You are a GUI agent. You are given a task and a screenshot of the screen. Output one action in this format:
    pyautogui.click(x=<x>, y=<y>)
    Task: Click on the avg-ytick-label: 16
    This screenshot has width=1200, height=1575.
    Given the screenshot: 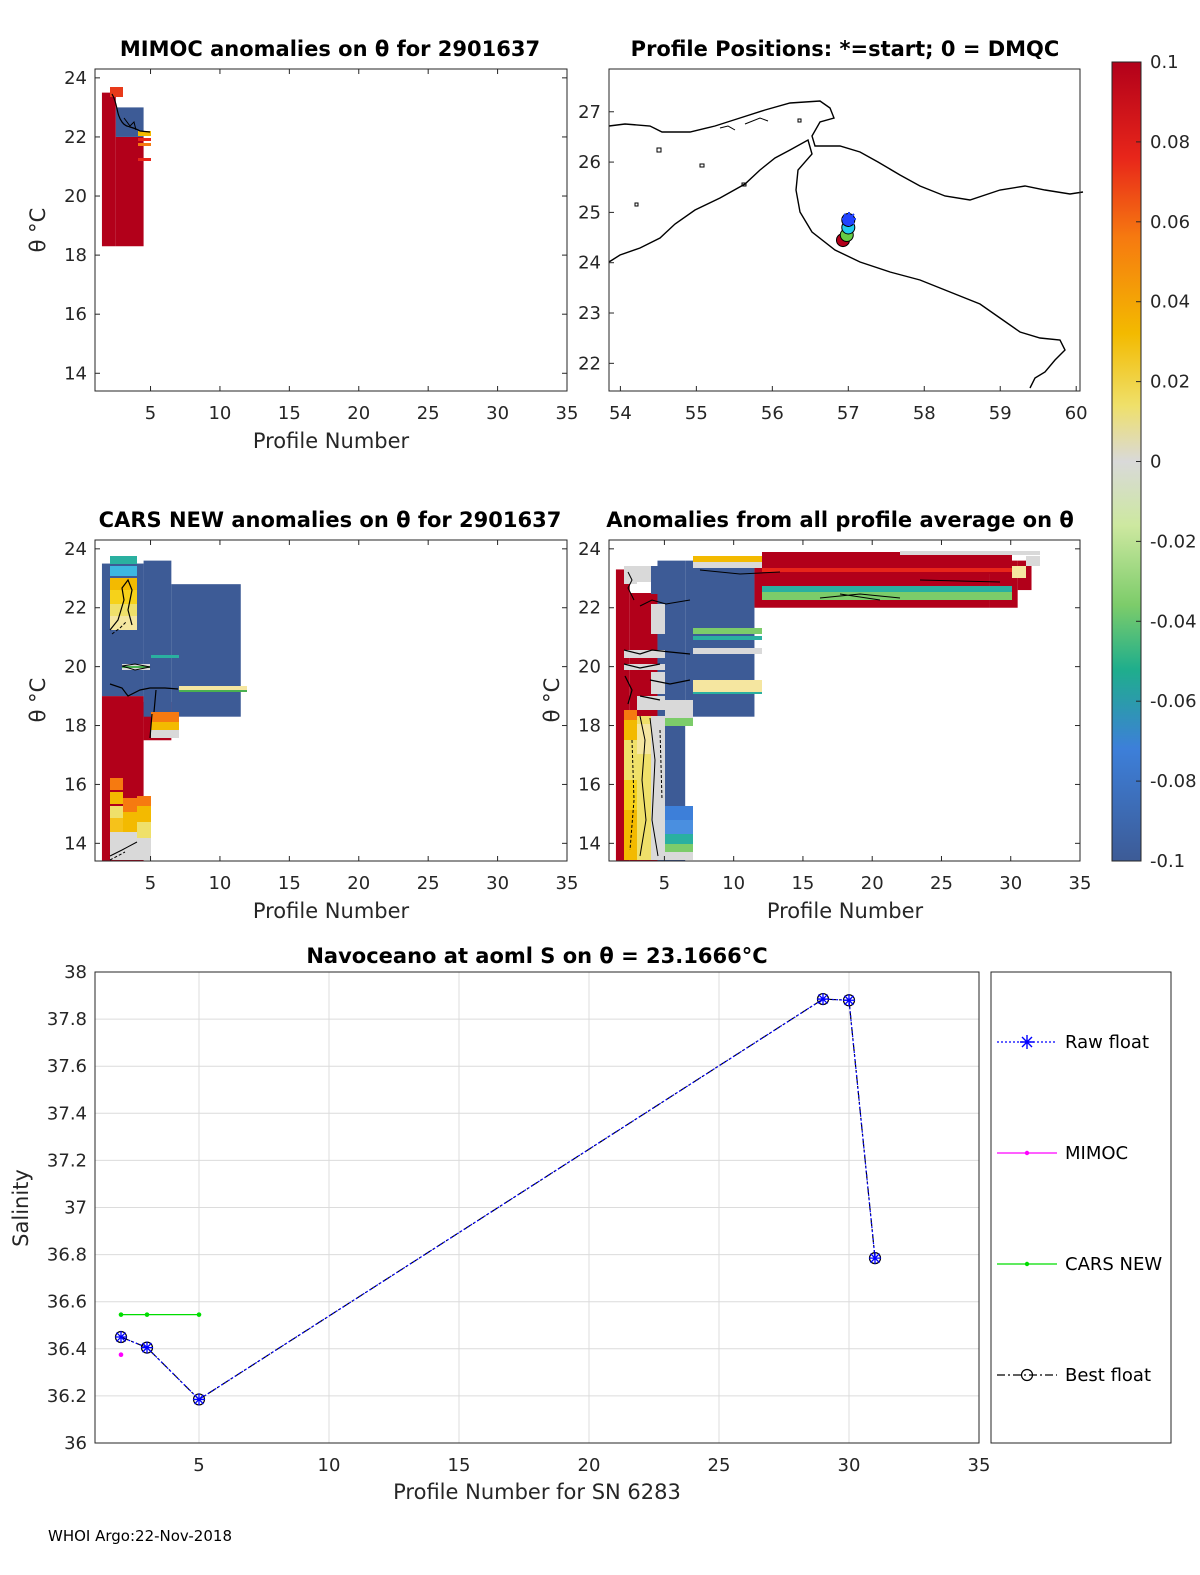 What is the action you would take?
    pyautogui.click(x=589, y=784)
    